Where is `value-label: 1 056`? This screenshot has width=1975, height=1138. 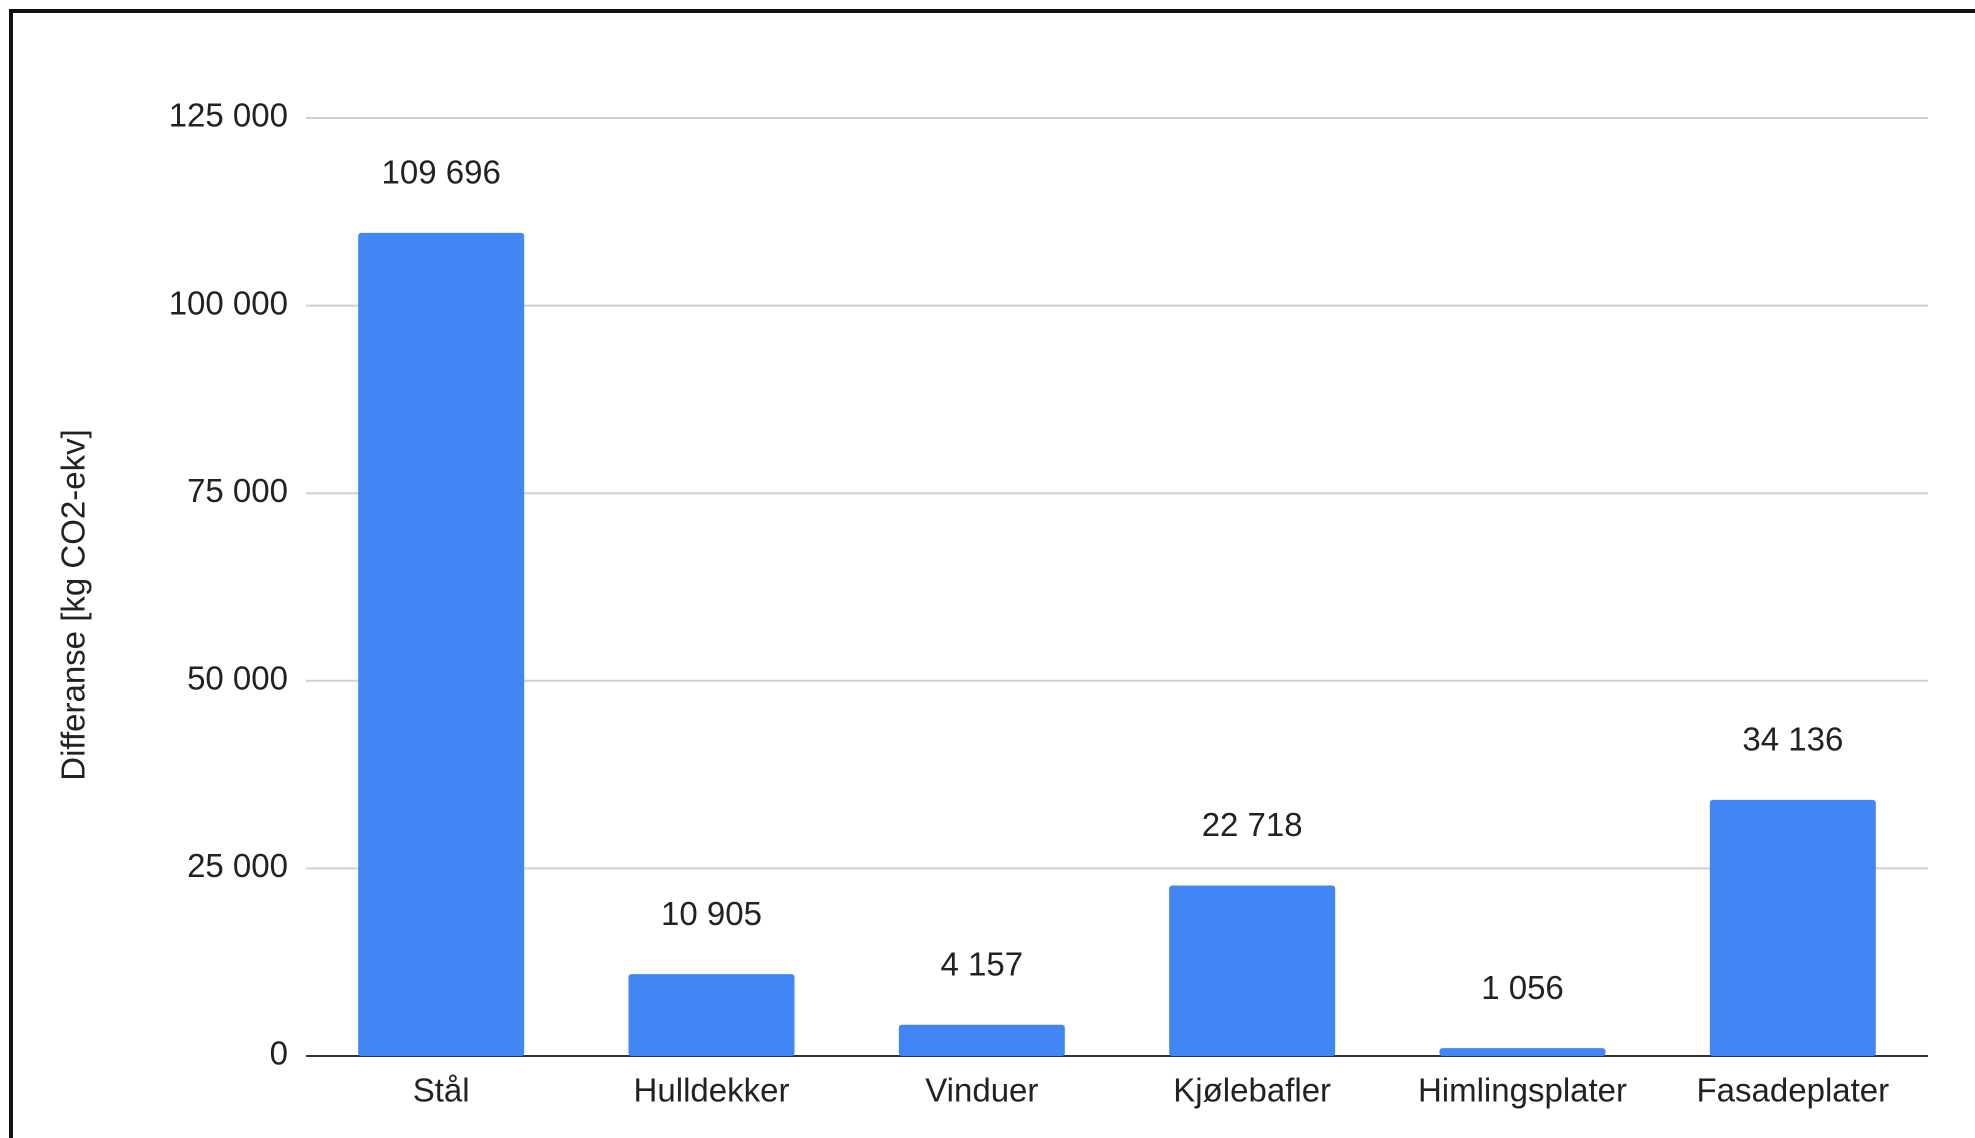 value-label: 1 056 is located at coordinates (1522, 987).